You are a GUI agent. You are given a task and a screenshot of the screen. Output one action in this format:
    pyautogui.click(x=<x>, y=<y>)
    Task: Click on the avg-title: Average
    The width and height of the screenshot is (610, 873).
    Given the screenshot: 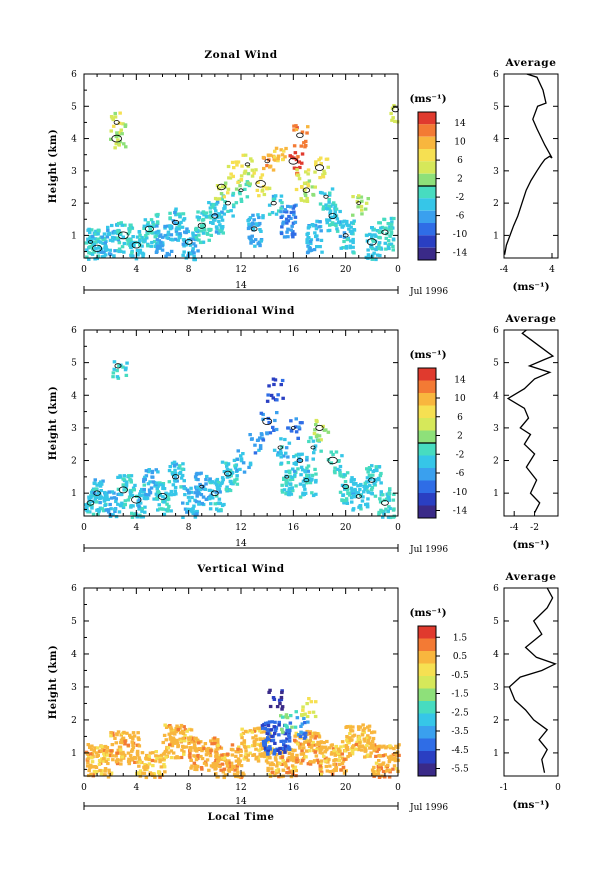 What is the action you would take?
    pyautogui.click(x=530, y=63)
    